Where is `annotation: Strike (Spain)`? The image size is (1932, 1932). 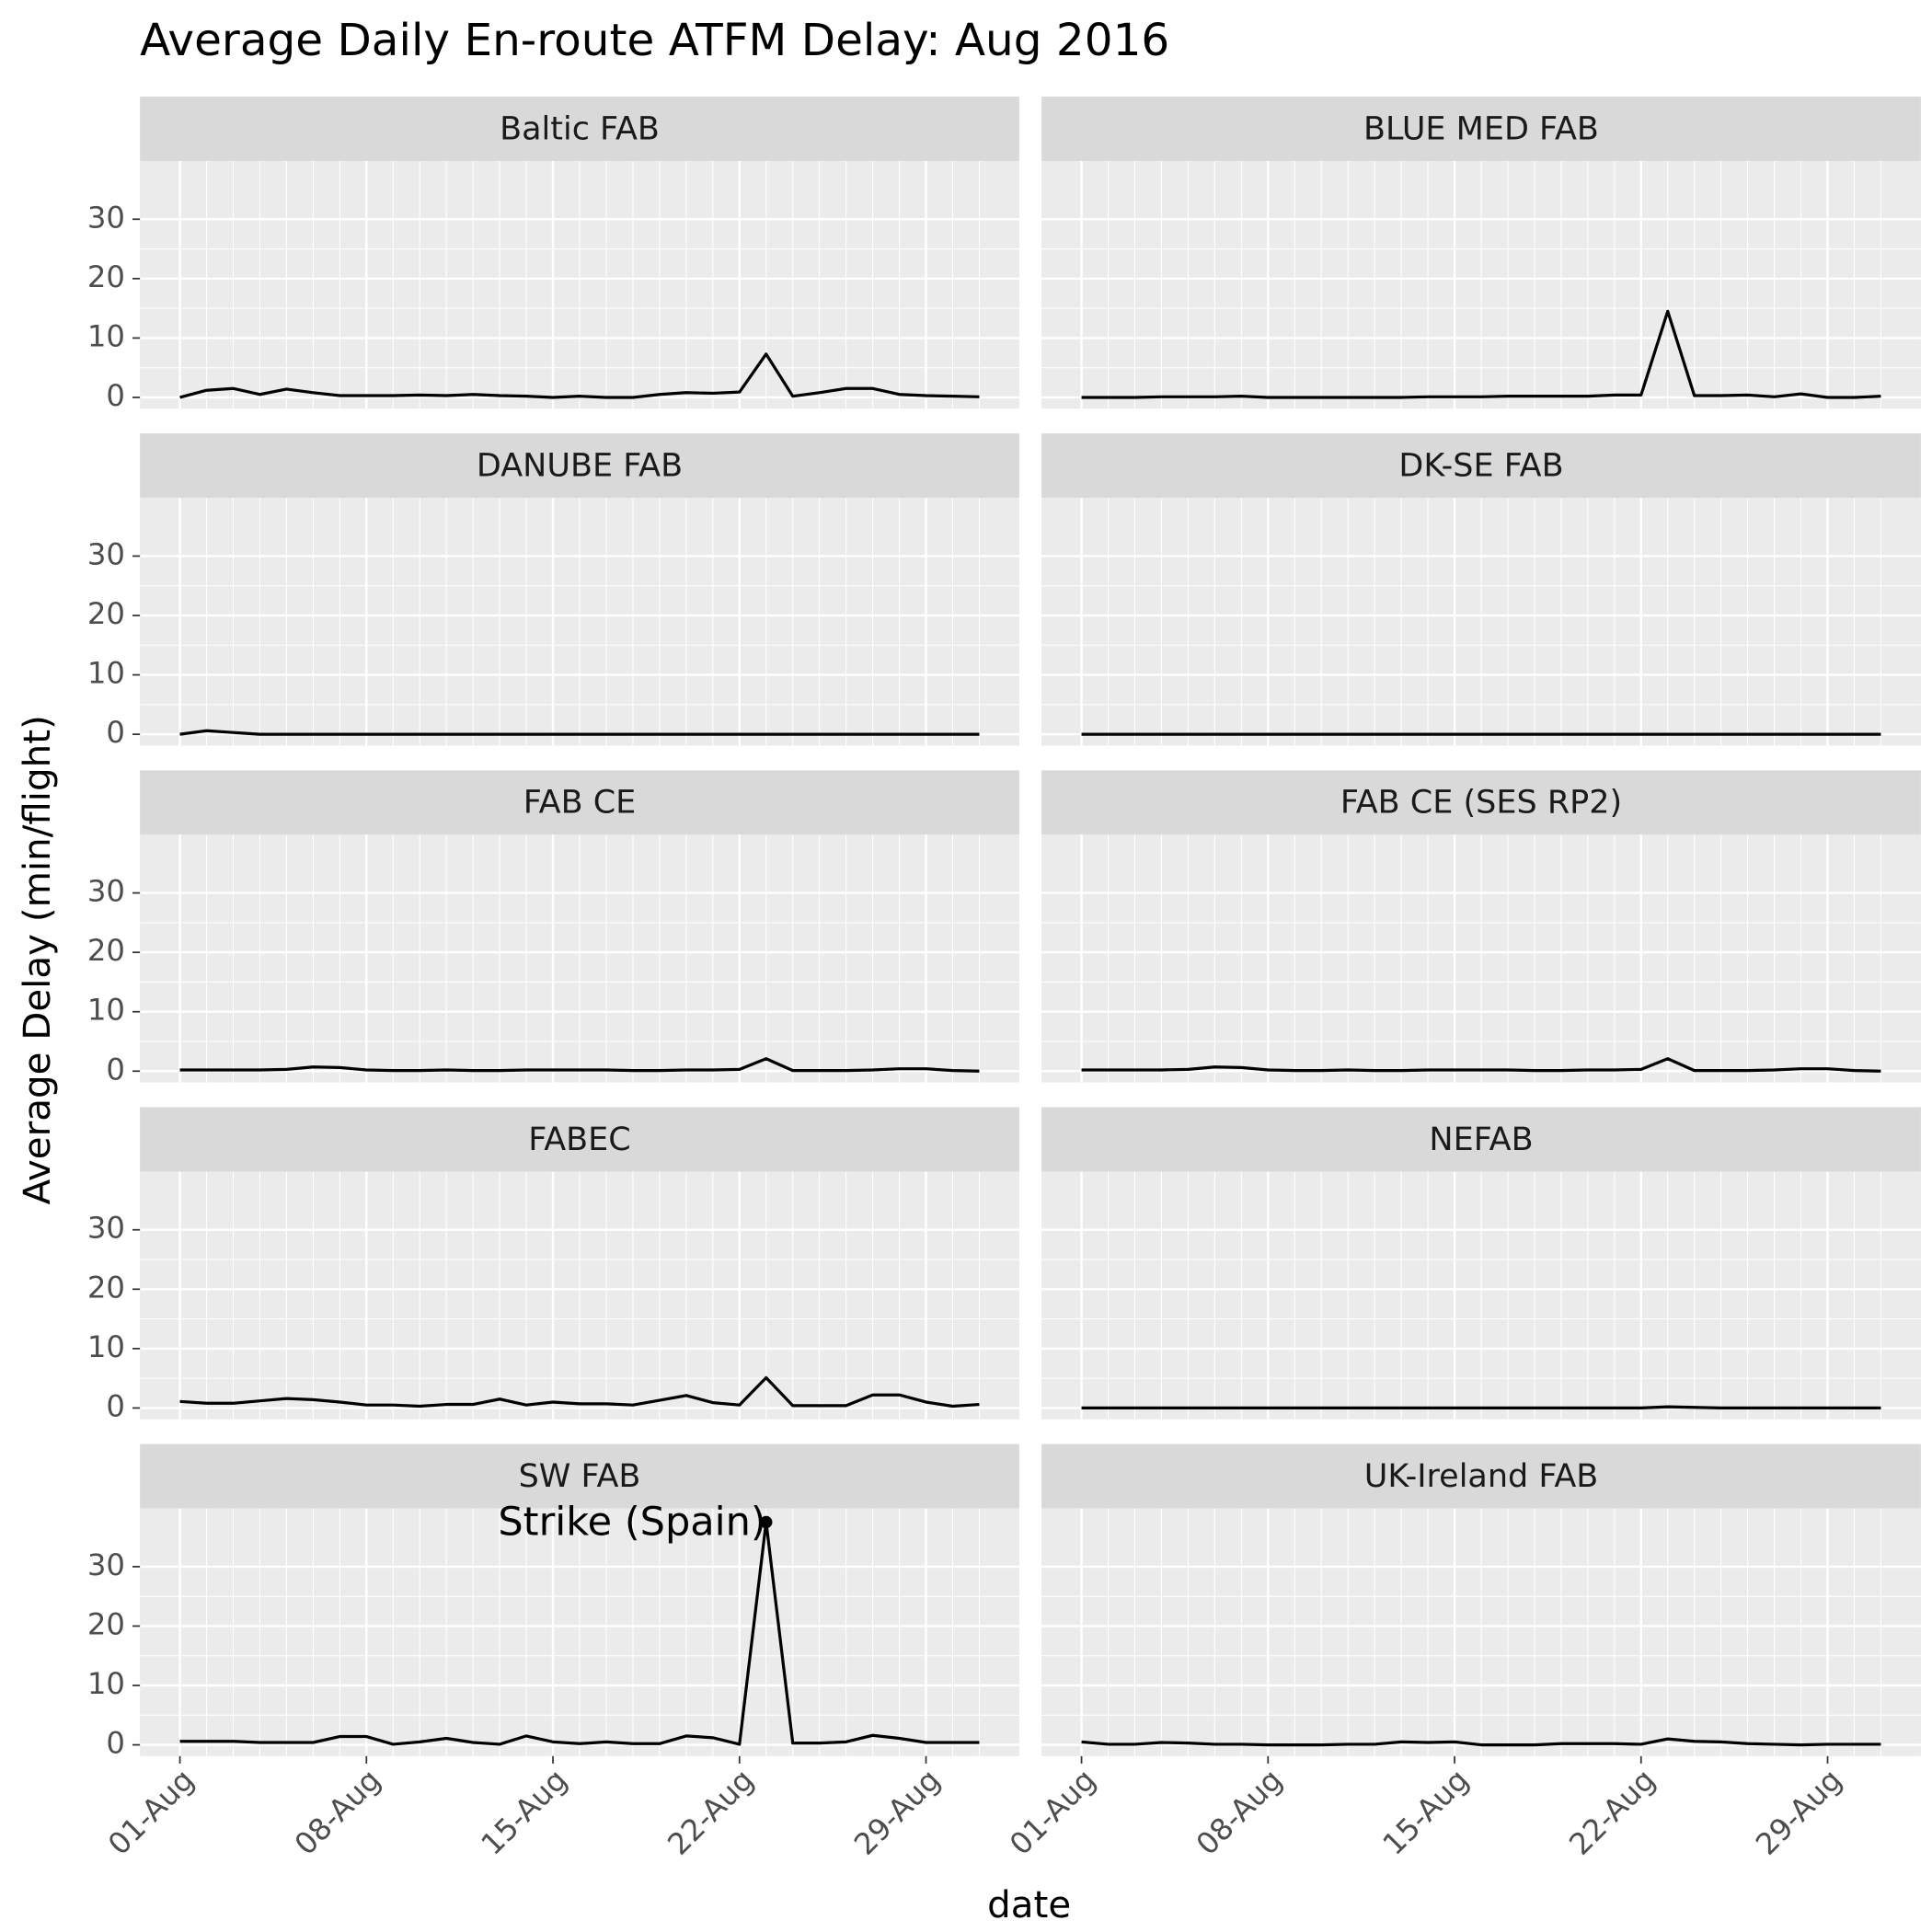
annotation: Strike (Spain) is located at coordinates (631, 1523).